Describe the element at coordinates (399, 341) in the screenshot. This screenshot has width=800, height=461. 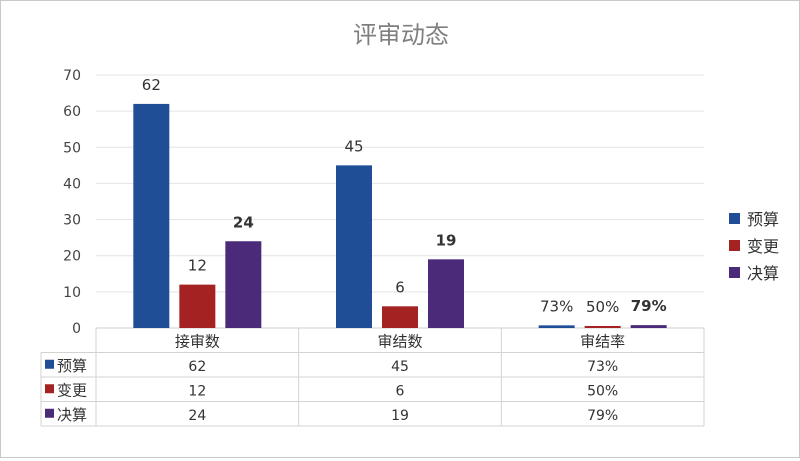
I see `x-category-label: 审结数` at that location.